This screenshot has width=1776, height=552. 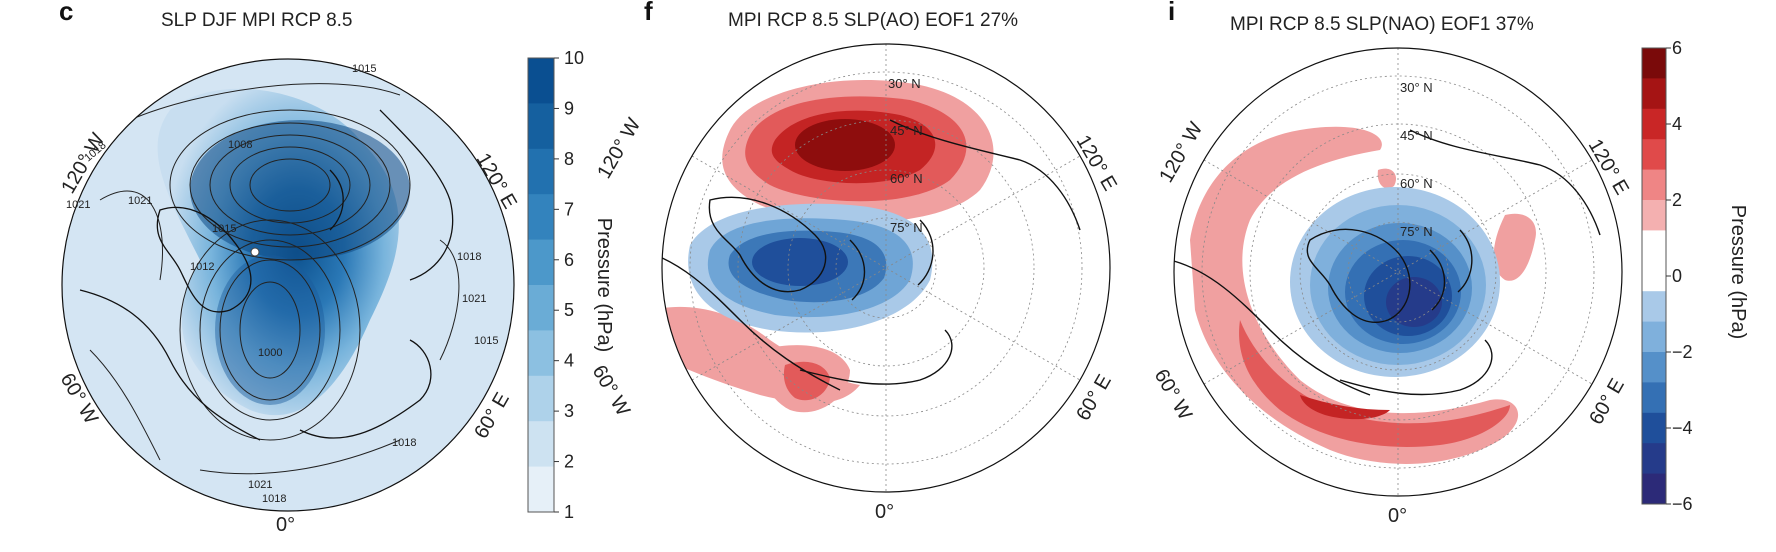 I want to click on colorbar-tick-label: 9, so click(x=569, y=108).